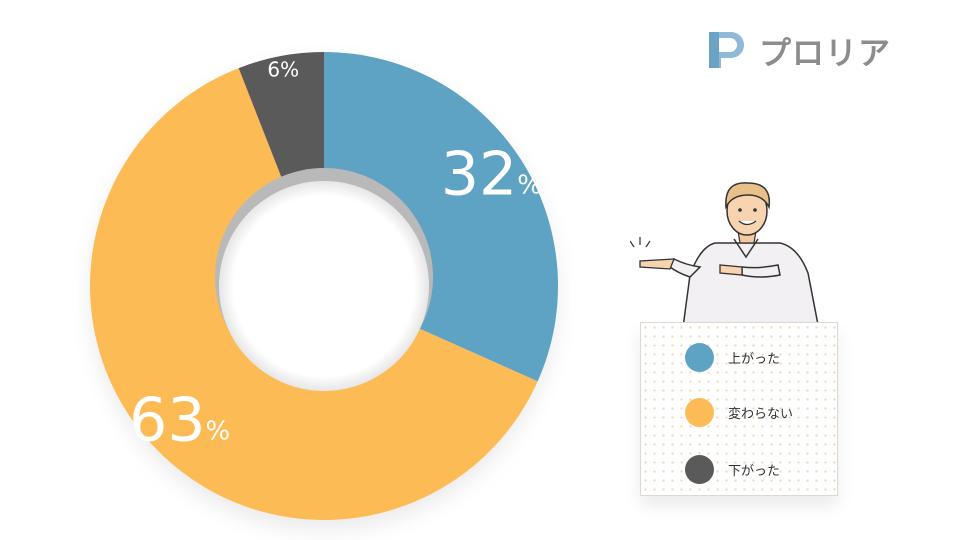  I want to click on legend-item-down: 下がった, so click(732, 469).